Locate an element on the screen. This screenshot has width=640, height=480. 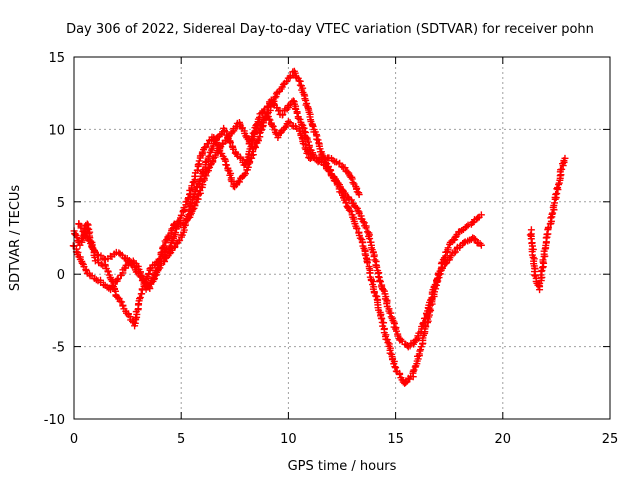
y-tick-label: 15 is located at coordinates (56, 58).